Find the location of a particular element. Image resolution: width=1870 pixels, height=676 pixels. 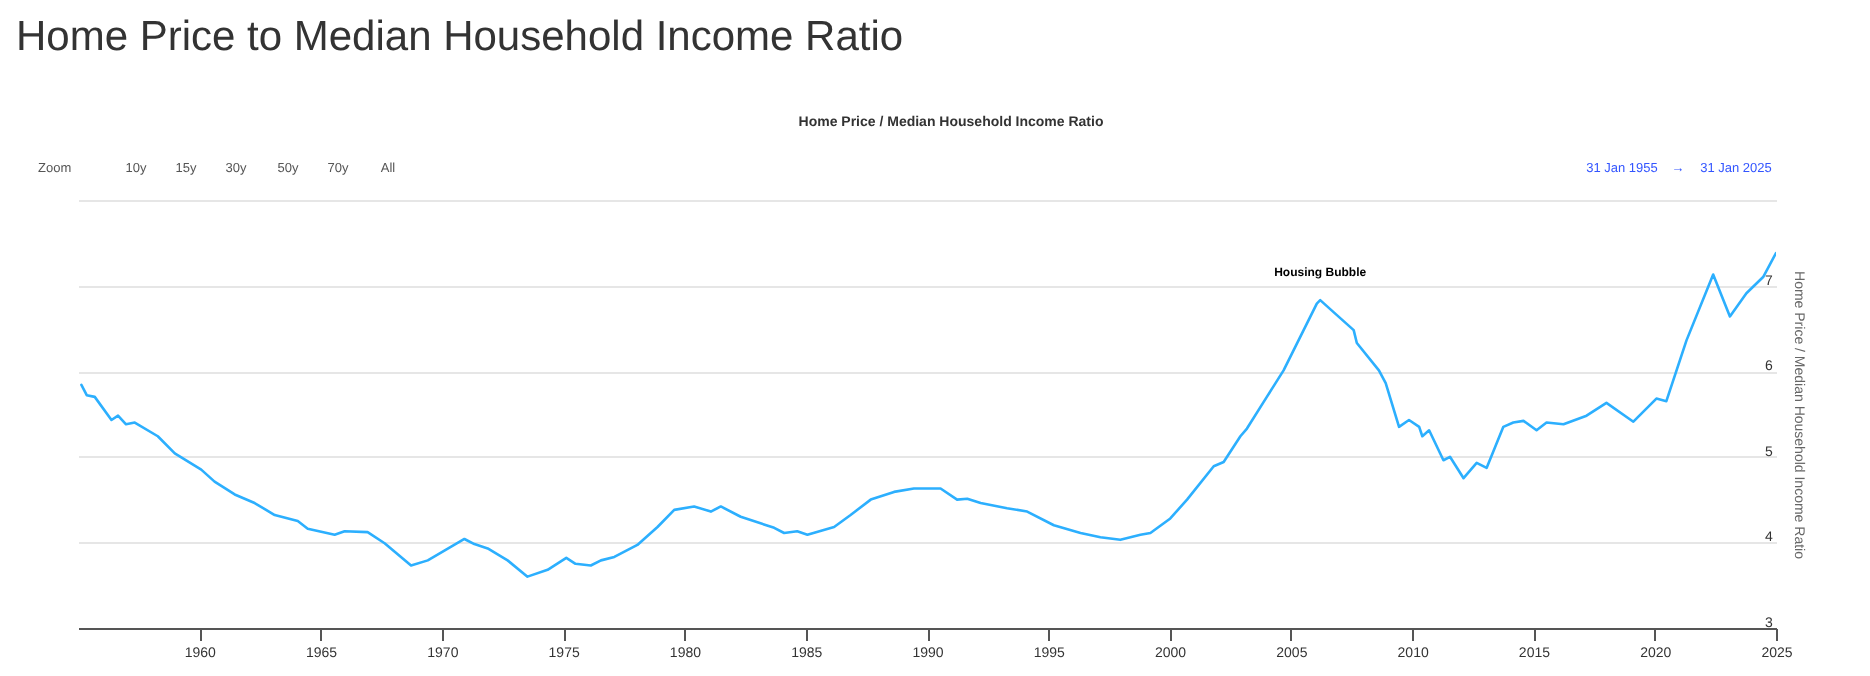

chart-title: Home Price to Median Household Income Ratio is located at coordinates (460, 37).